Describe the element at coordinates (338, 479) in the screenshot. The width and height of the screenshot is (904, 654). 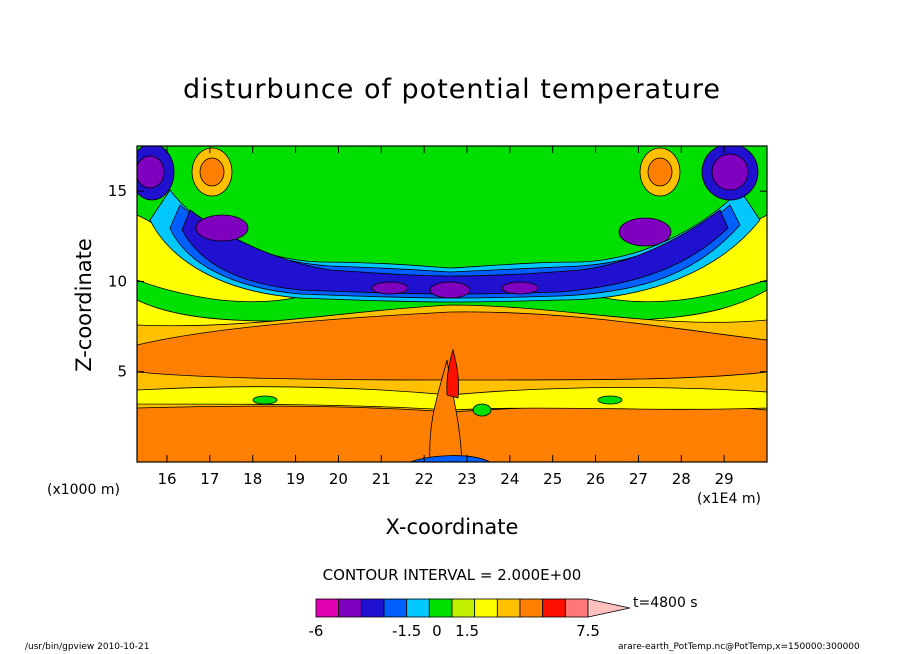
I see `x-tick-label: 20` at that location.